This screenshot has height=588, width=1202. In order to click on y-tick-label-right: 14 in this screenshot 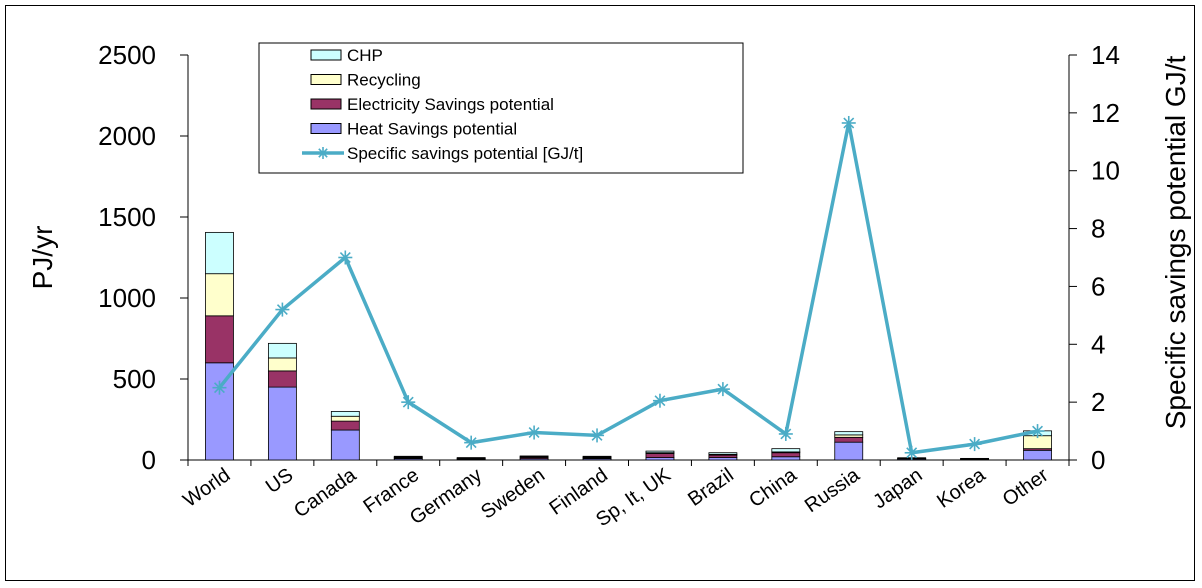, I will do `click(1105, 55)`.